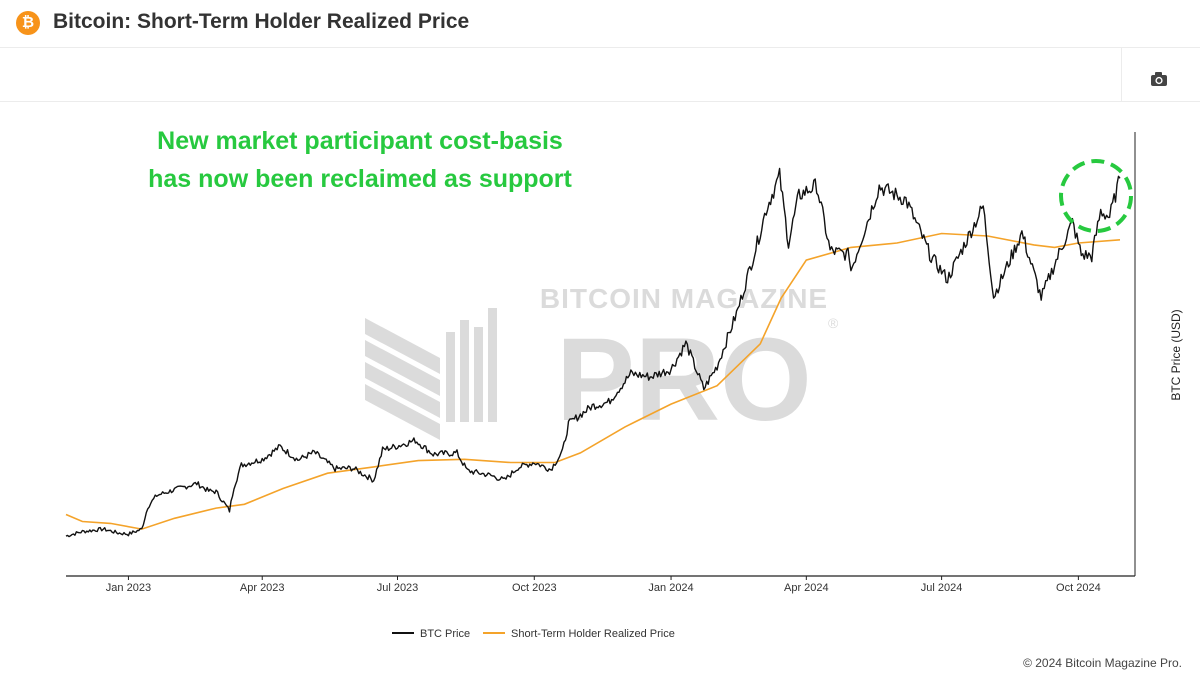 The image size is (1200, 675). I want to click on x-tick-label: Jan 2023, so click(128, 588).